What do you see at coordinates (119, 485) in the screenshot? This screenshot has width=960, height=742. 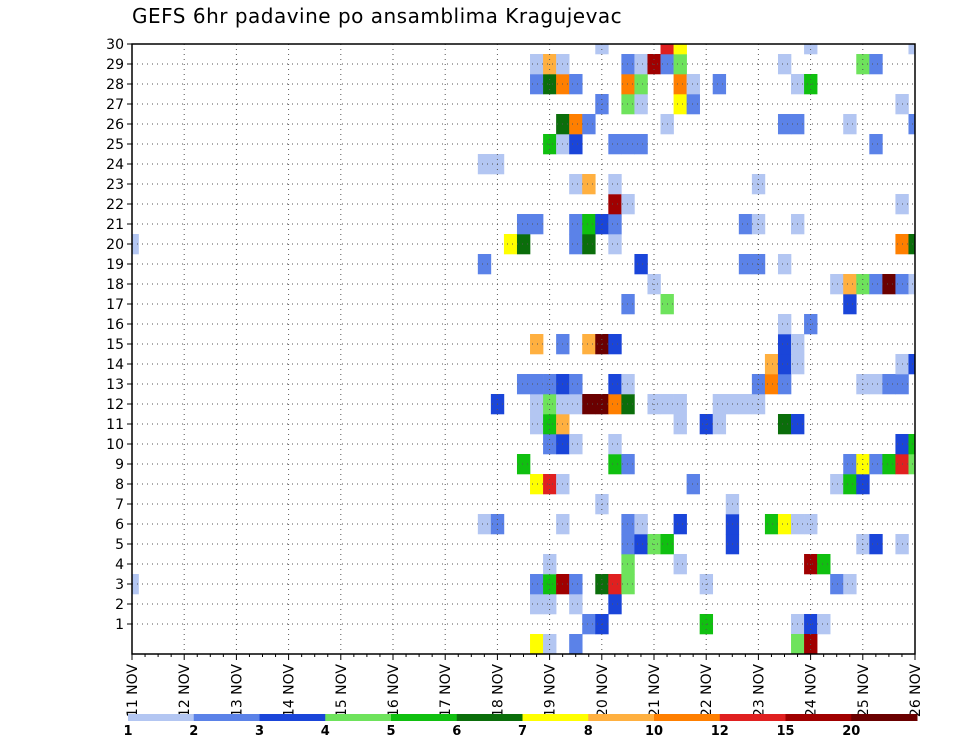 I see `y-tick-label: 8` at bounding box center [119, 485].